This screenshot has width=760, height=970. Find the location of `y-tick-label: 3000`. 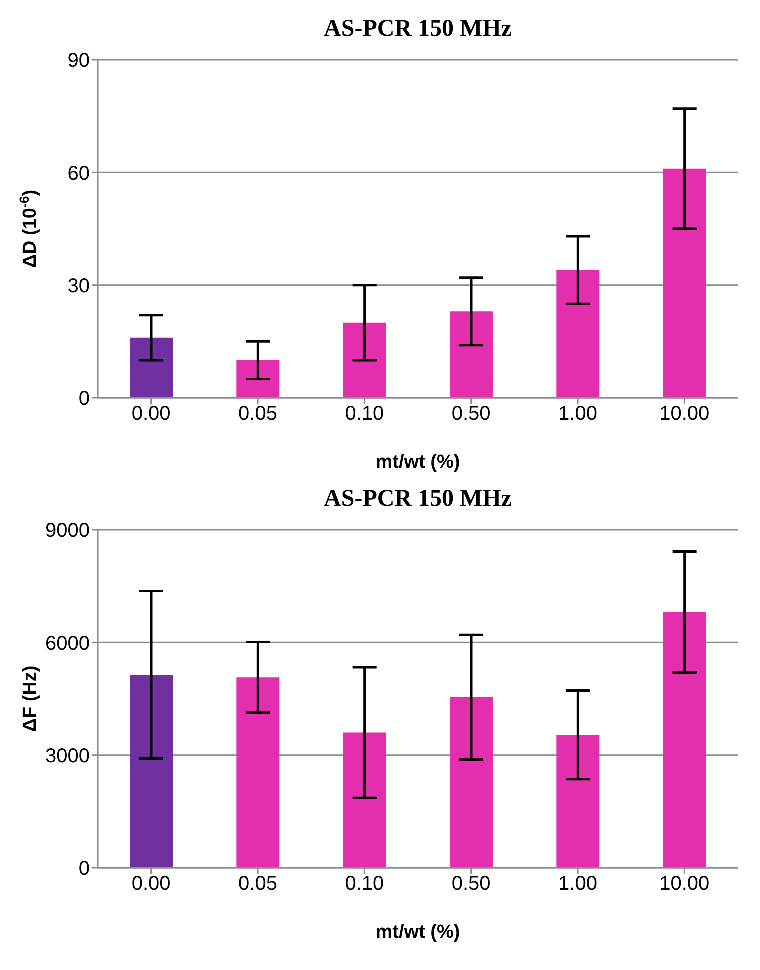

y-tick-label: 3000 is located at coordinates (68, 756).